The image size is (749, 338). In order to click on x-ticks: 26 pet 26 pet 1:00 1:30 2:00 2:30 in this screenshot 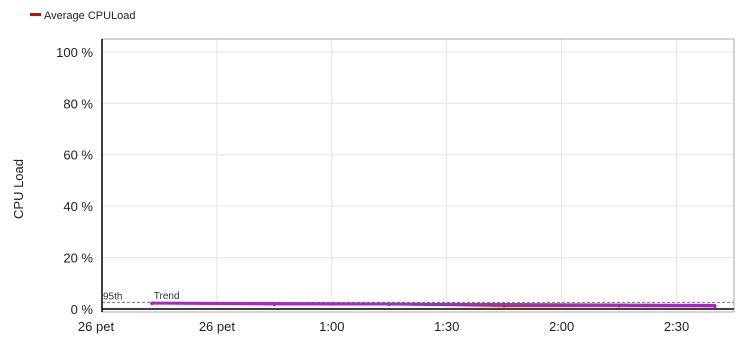, I will do `click(383, 326)`.